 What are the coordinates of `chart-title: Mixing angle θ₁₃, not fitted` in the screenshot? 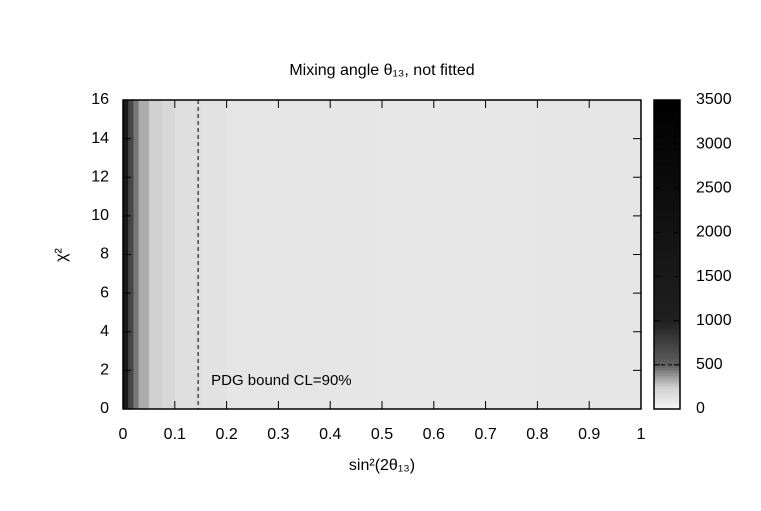 It's located at (381, 70).